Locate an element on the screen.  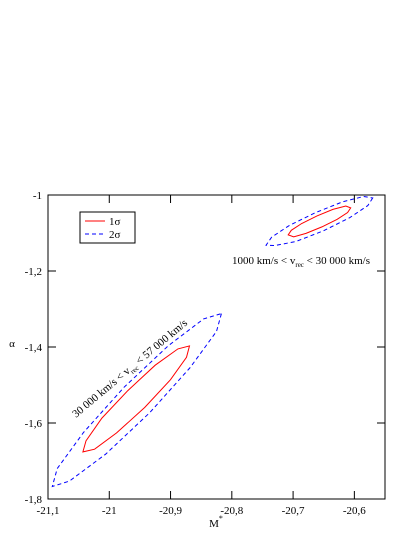
annotation: 1000 km/s < vrec < 30 000 km/s is located at coordinates (301, 262).